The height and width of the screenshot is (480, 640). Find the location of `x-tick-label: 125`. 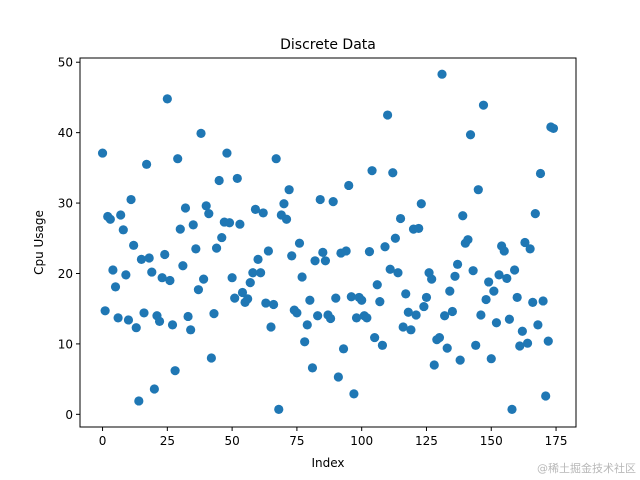

x-tick-label: 125 is located at coordinates (426, 441).